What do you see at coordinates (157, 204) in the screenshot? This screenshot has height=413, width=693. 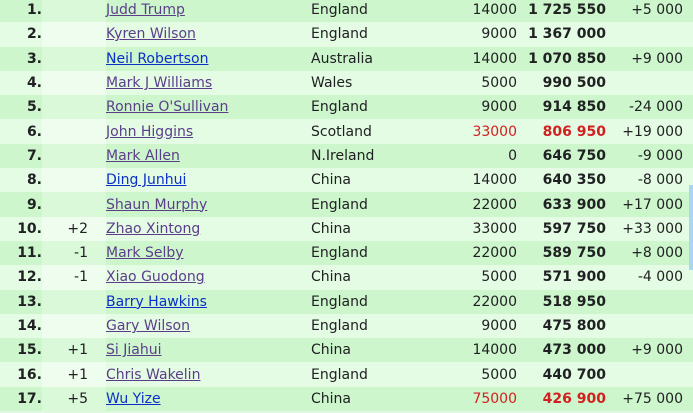 I see `player-link: Shaun Murphy` at bounding box center [157, 204].